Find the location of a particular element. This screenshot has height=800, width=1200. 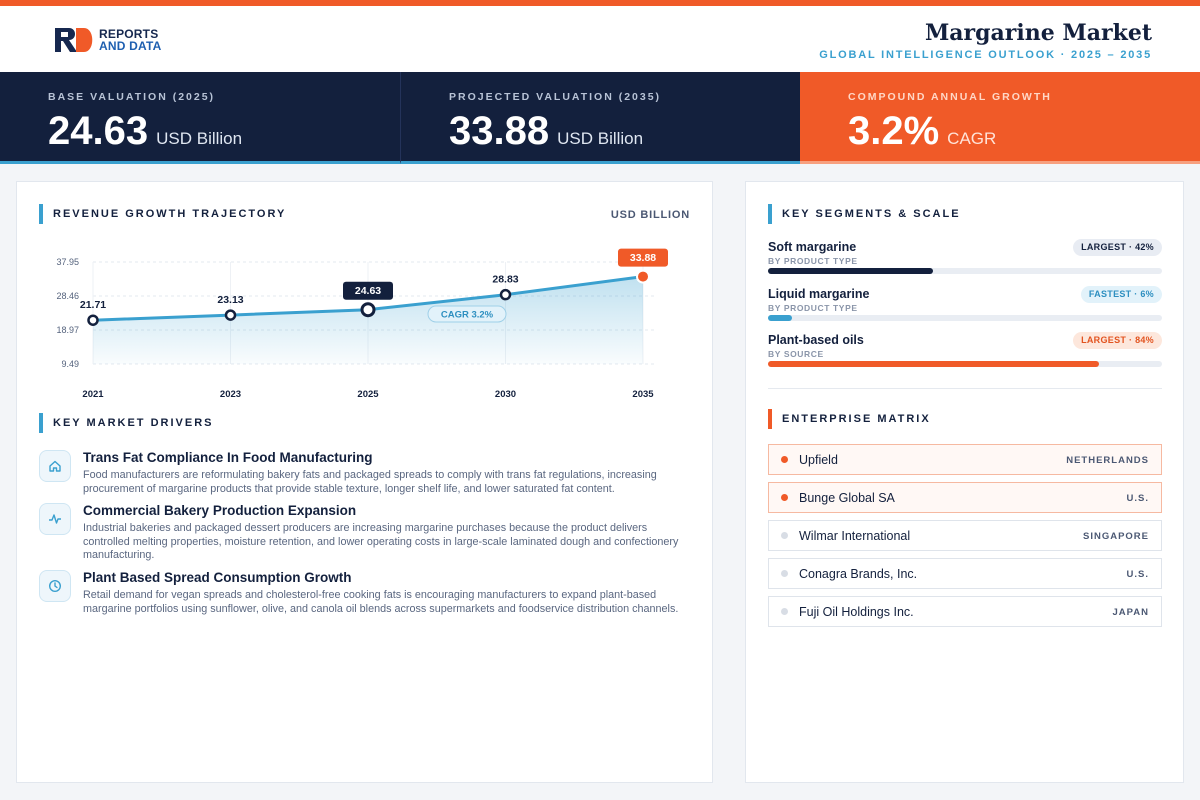

y-tick-label: 9.49 is located at coordinates (70, 364).